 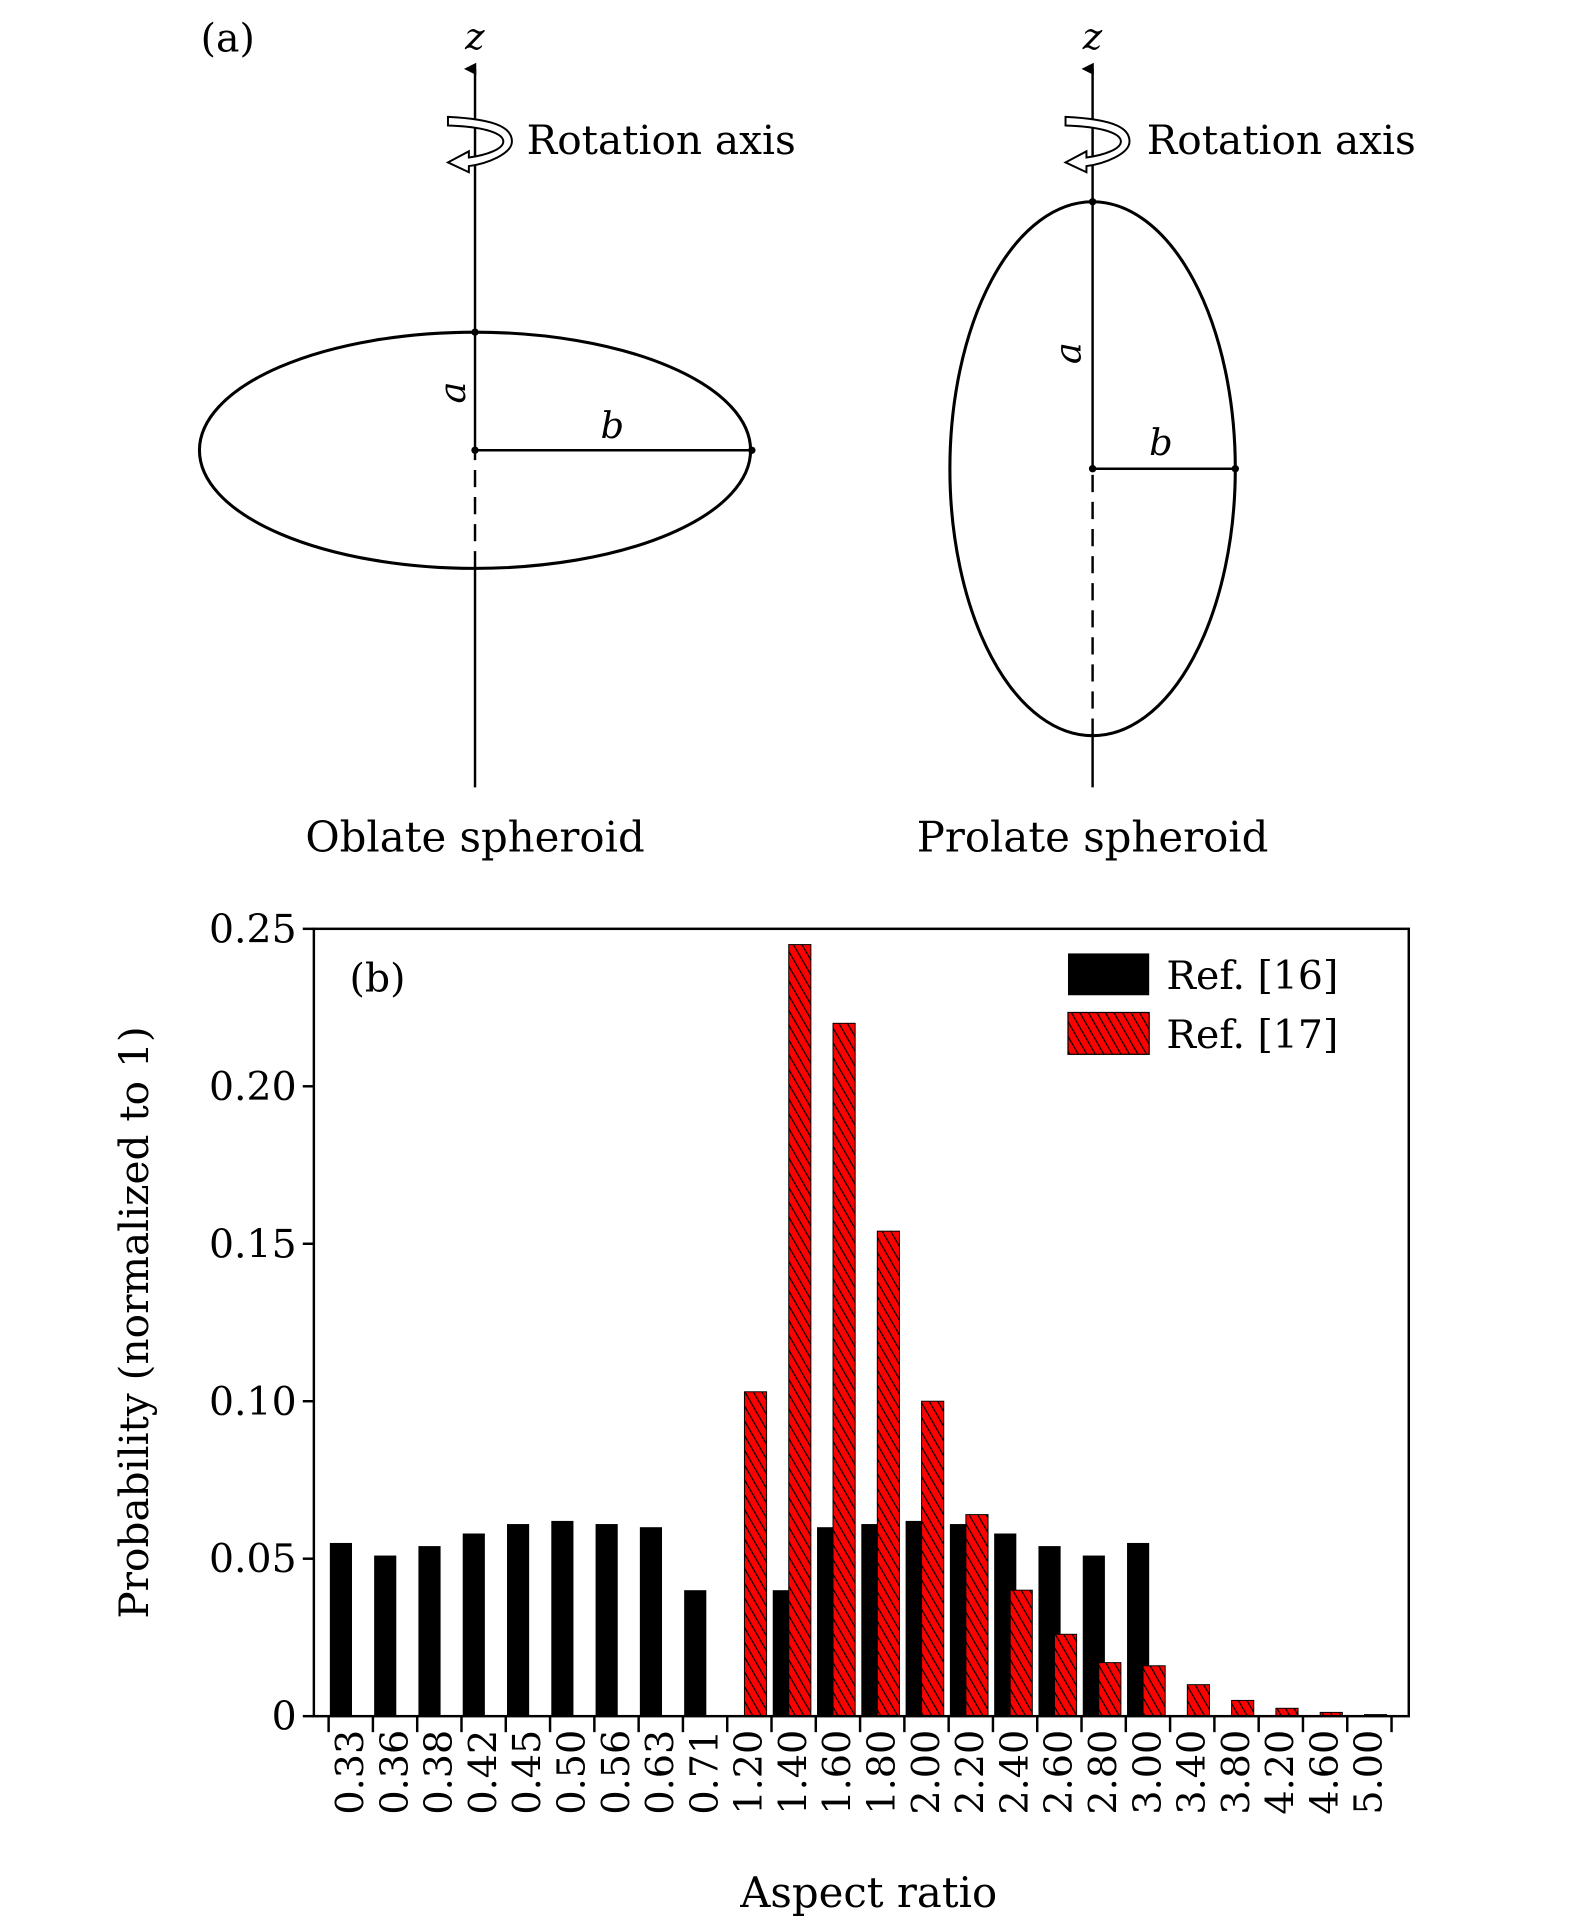 What do you see at coordinates (483, 1772) in the screenshot?
I see `x-tick-label: 0.42` at bounding box center [483, 1772].